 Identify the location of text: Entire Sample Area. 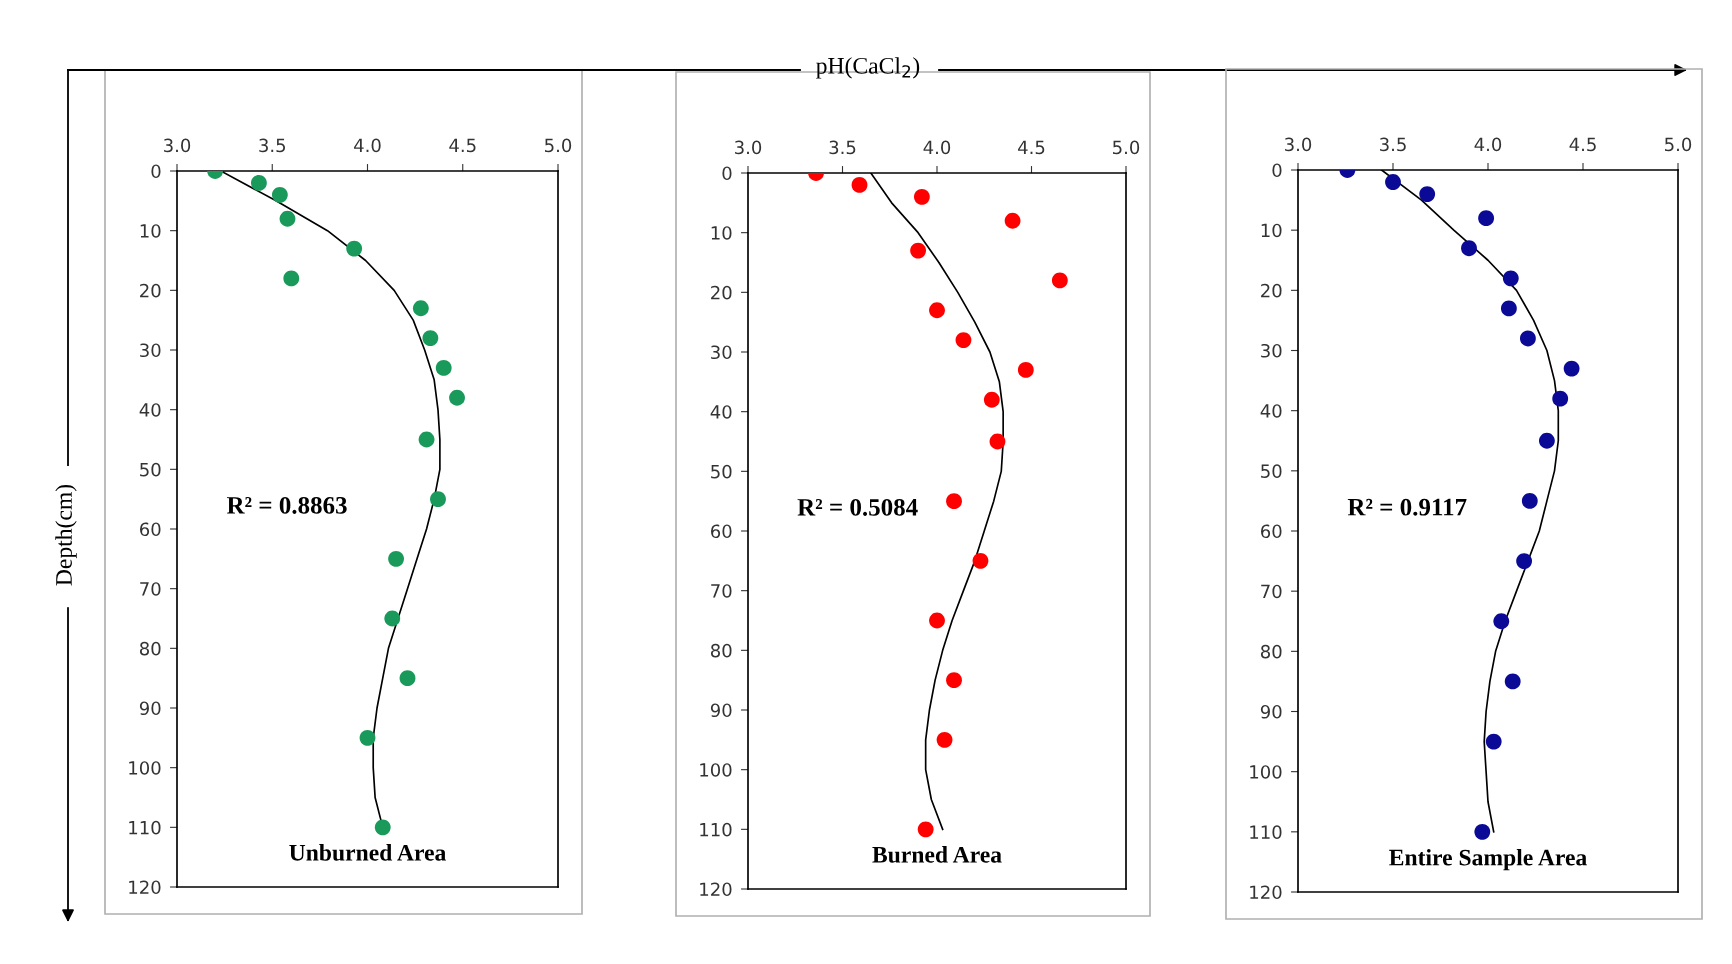
(1488, 859).